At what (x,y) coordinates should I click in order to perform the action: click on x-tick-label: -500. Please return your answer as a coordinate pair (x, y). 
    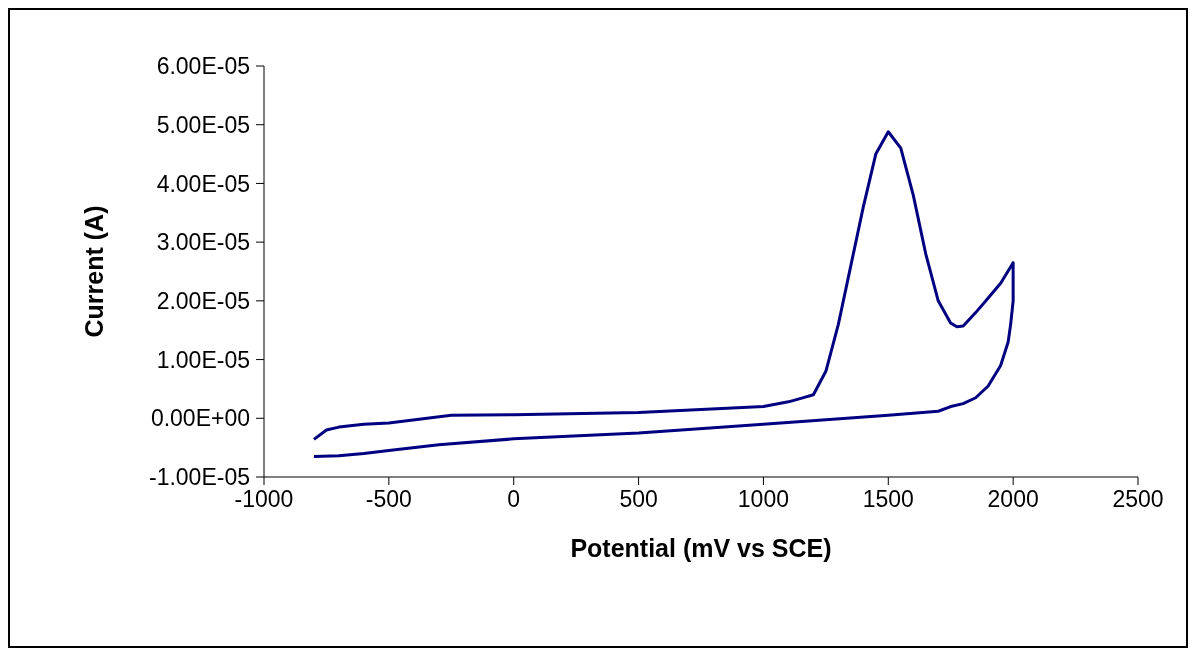
    Looking at the image, I should click on (388, 499).